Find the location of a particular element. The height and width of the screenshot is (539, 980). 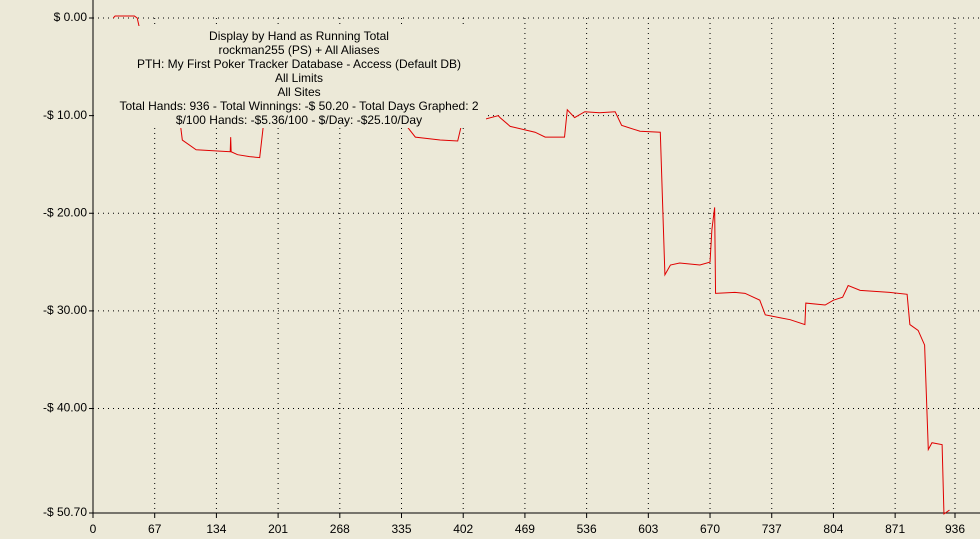

x-tick-label: 268 is located at coordinates (340, 529).